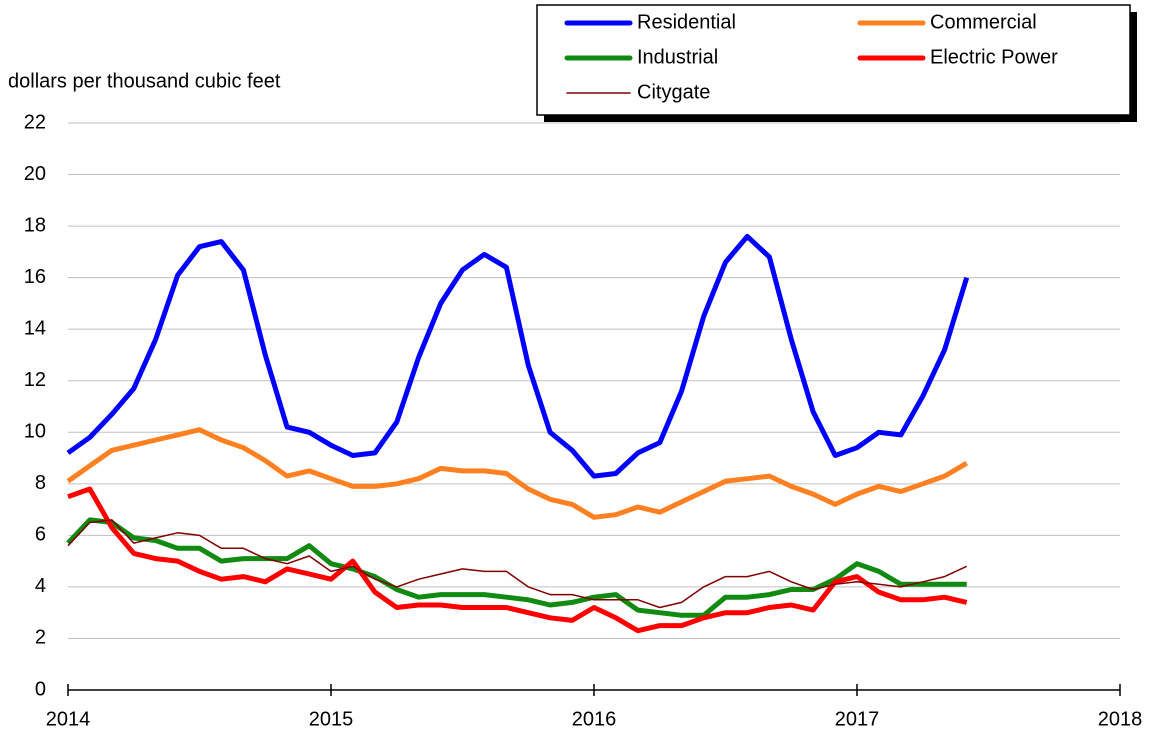  I want to click on legend-label: Commercial, so click(983, 22).